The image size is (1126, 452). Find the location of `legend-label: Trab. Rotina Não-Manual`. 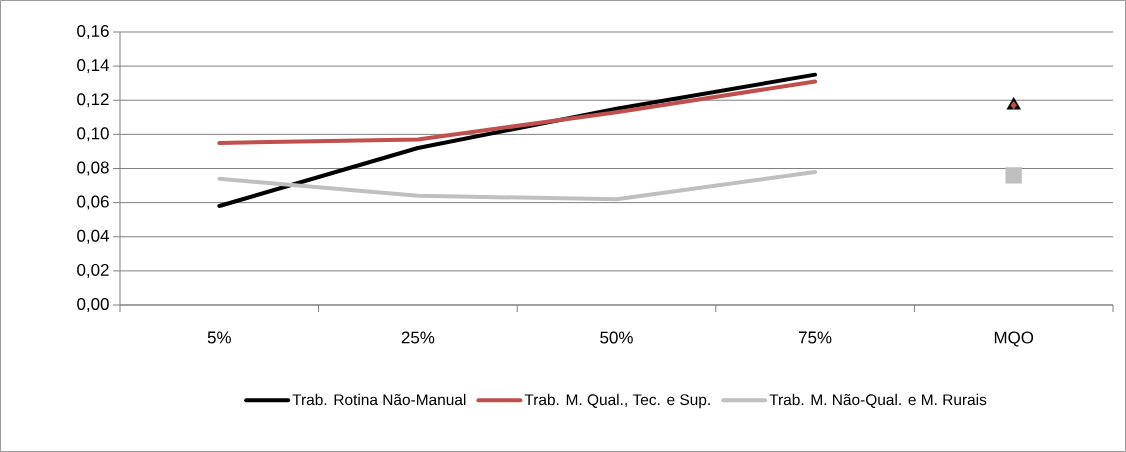

legend-label: Trab. Rotina Não-Manual is located at coordinates (379, 399).